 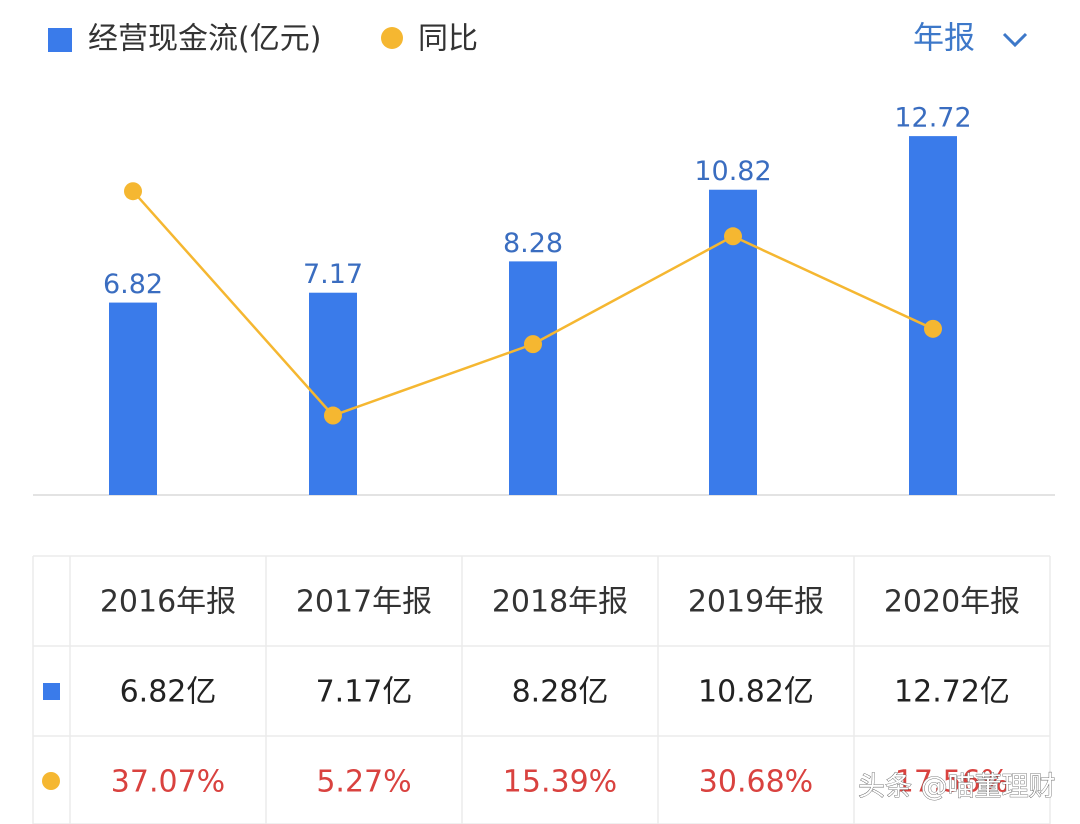 I want to click on table-value: 10.82亿, so click(x=756, y=692).